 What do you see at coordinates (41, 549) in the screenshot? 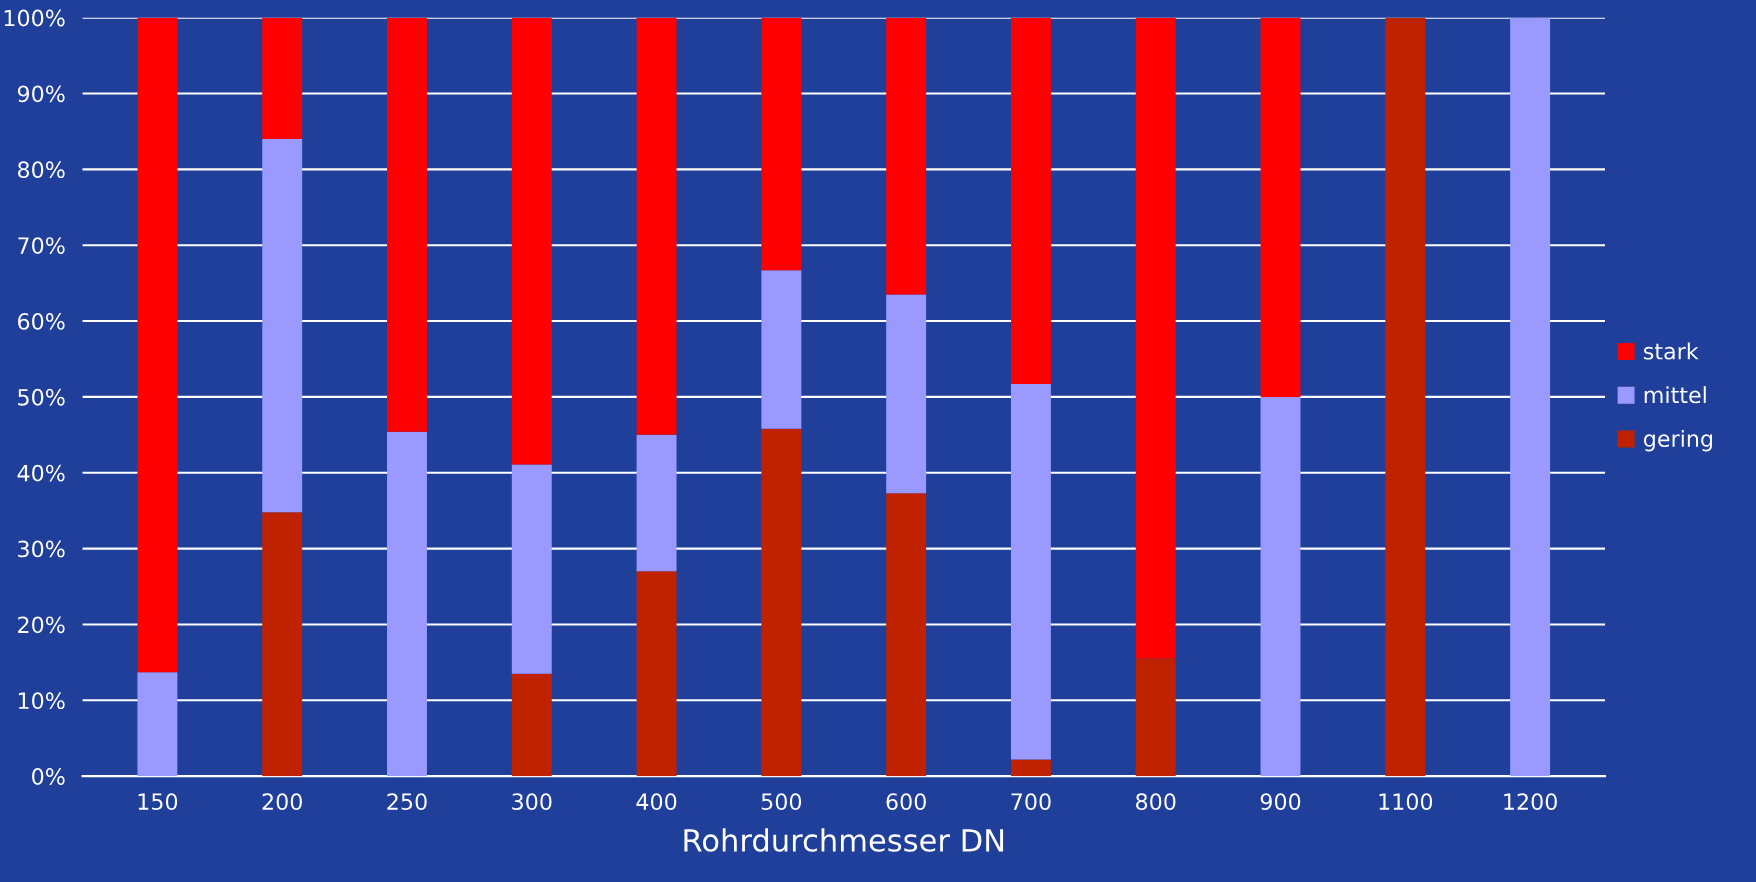
I see `y-tick-label: 30%` at bounding box center [41, 549].